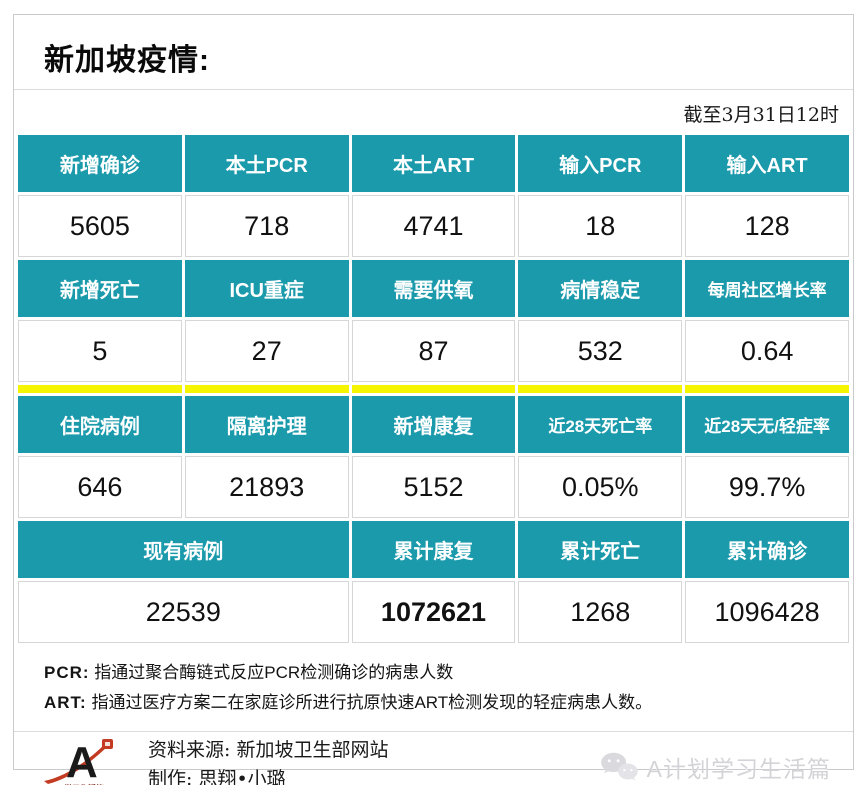 Image resolution: width=868 pixels, height=785 pixels. I want to click on header-cell-local-art: 本土ART, so click(433, 163).